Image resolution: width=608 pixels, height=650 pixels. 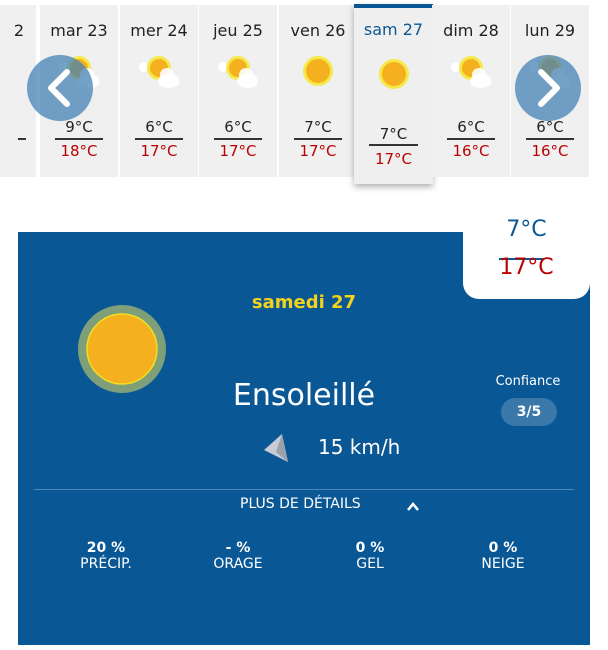 I want to click on chevron-right-icon, so click(x=549, y=88).